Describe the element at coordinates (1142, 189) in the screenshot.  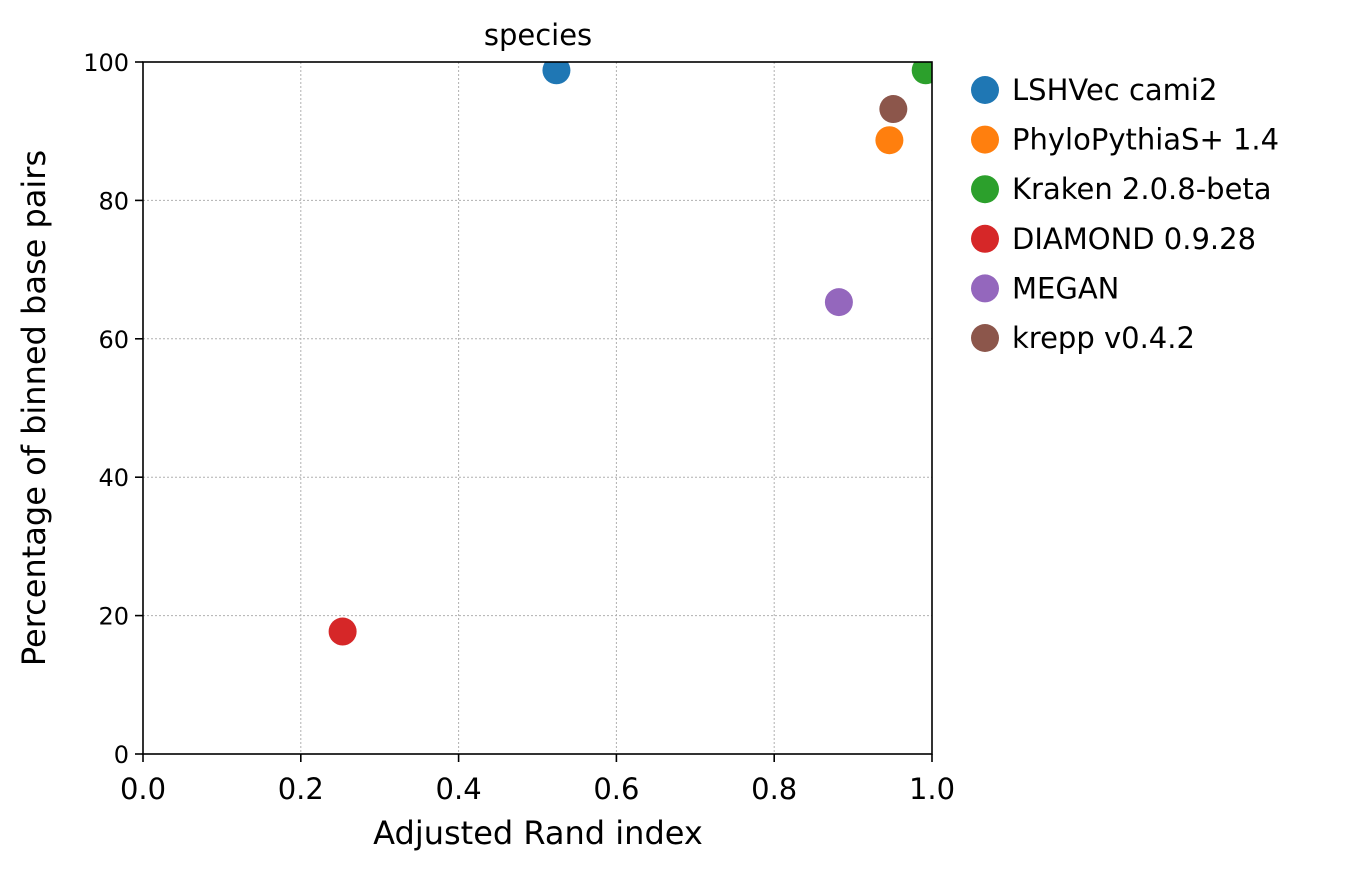
I see `legend-label-kraken-2-0-8-beta: Kraken 2.0.8-beta` at that location.